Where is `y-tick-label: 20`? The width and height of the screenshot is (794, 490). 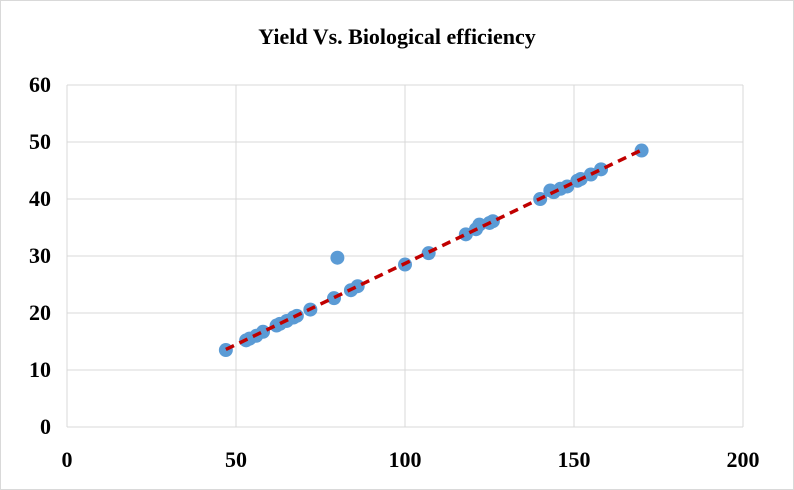 y-tick-label: 20 is located at coordinates (40, 312).